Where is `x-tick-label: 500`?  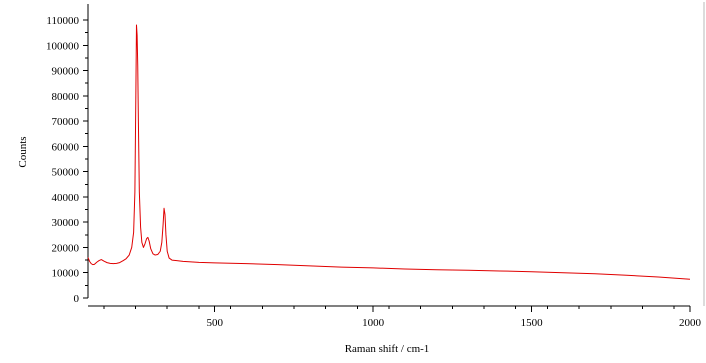
x-tick-label: 500 is located at coordinates (214, 323).